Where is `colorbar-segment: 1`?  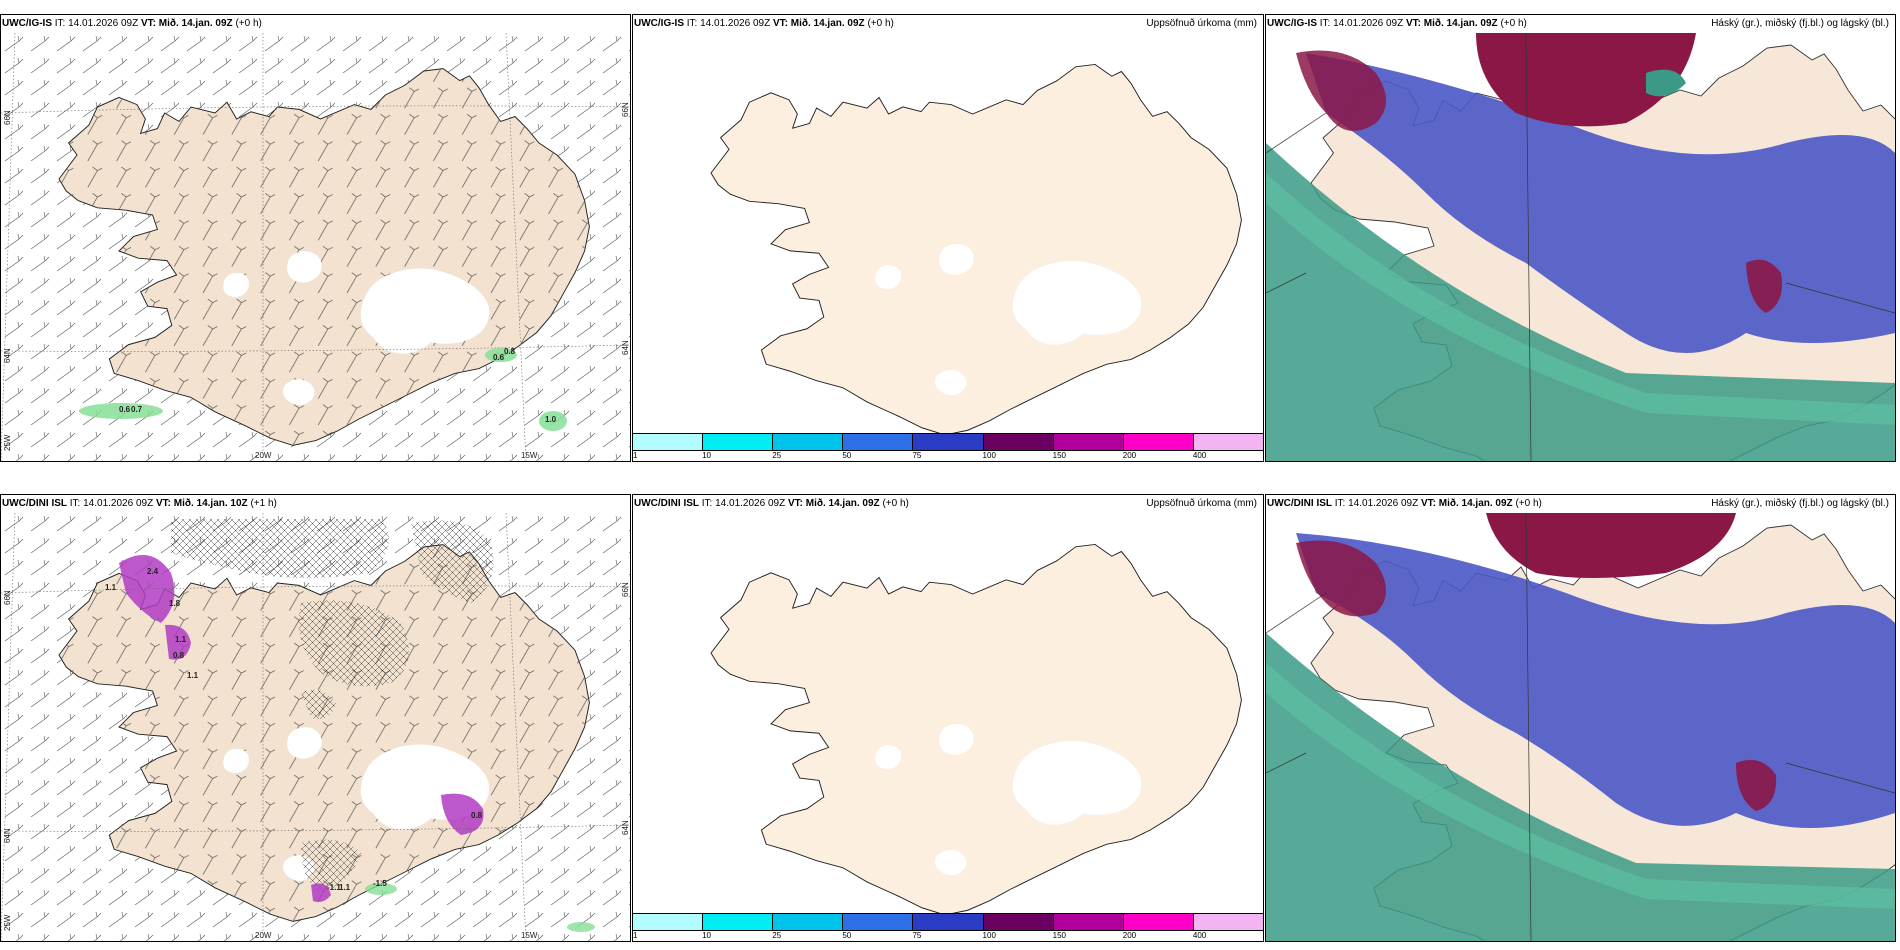
colorbar-segment: 1 is located at coordinates (668, 927).